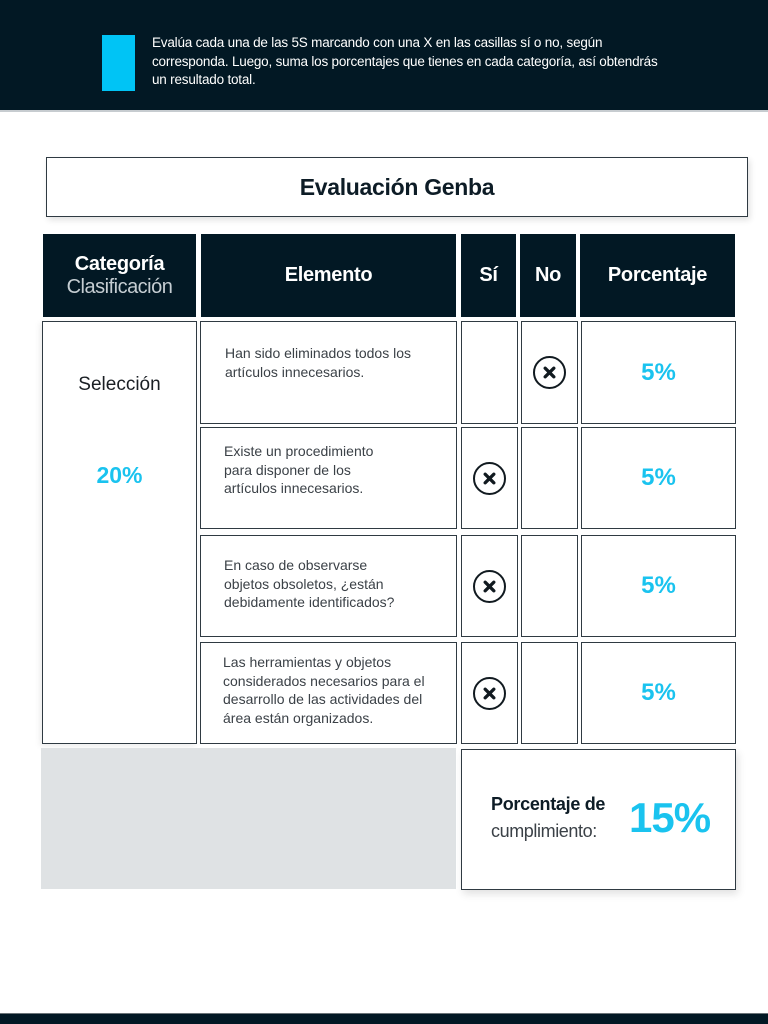  What do you see at coordinates (119, 475) in the screenshot?
I see `category-percentage: 20%` at bounding box center [119, 475].